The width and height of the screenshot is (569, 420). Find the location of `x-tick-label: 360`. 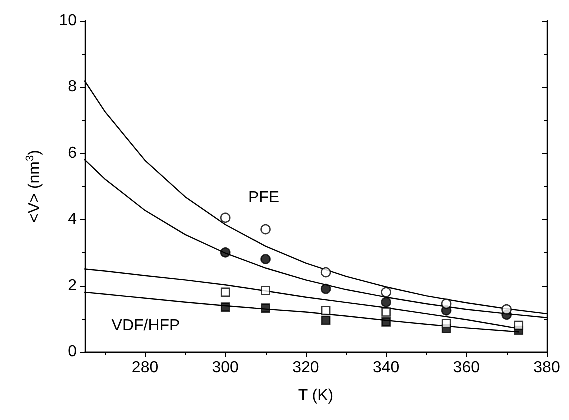

x-tick-label: 360 is located at coordinates (466, 368).